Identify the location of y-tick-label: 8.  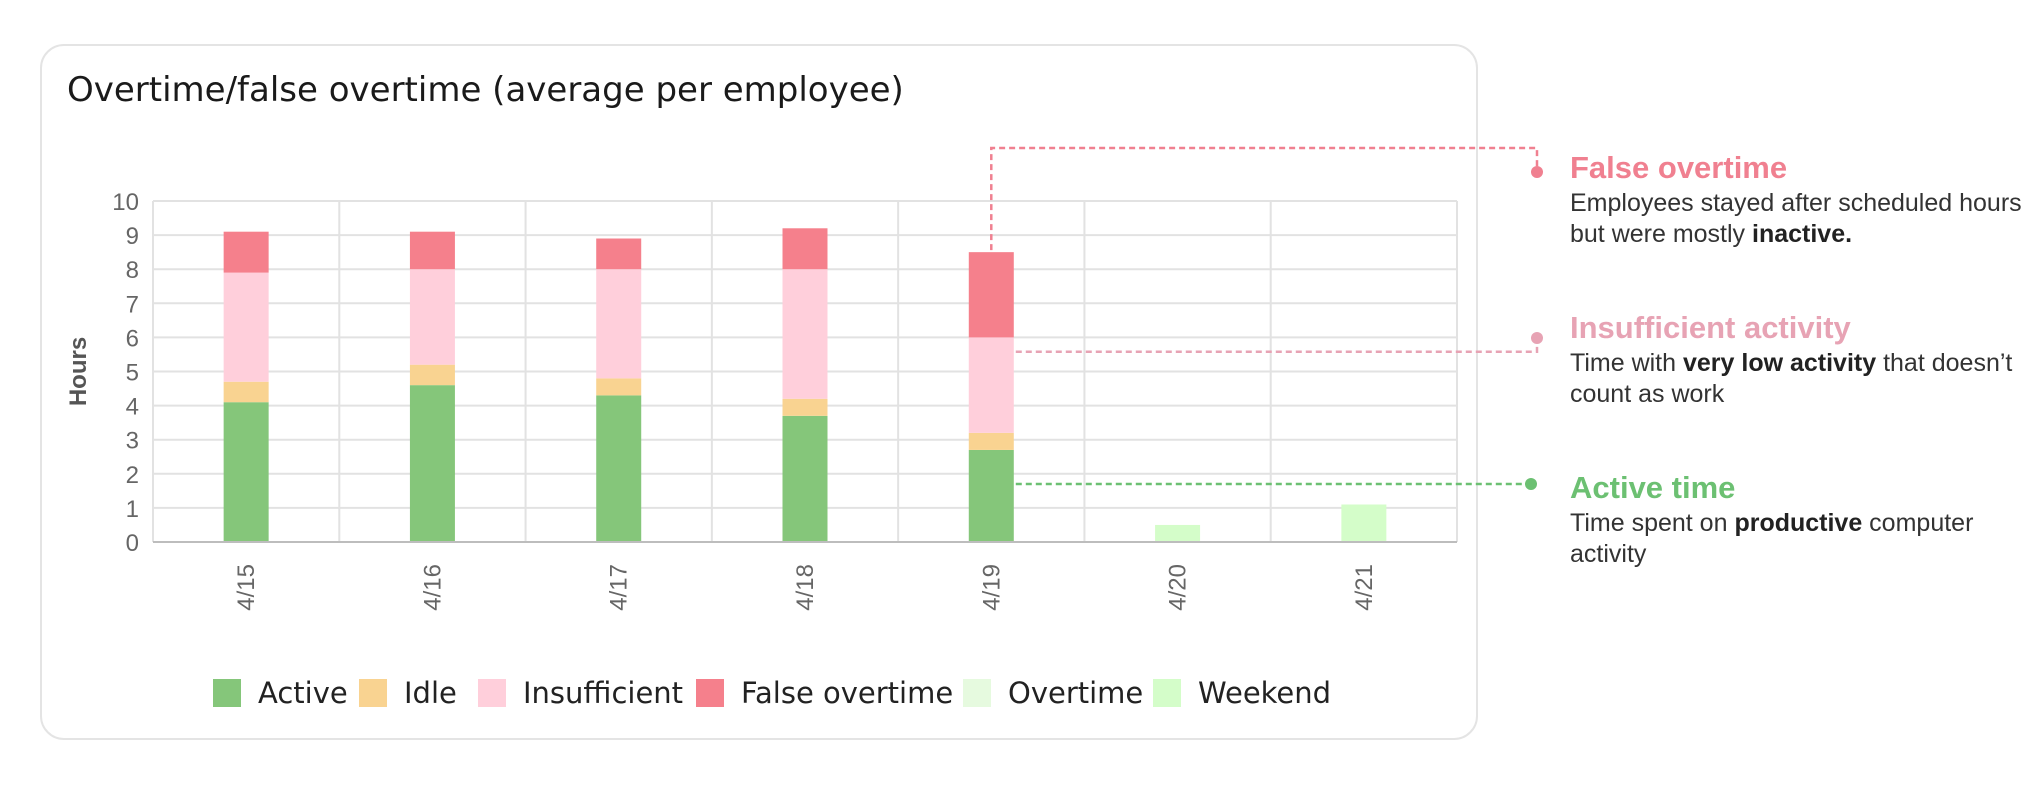
(132, 270).